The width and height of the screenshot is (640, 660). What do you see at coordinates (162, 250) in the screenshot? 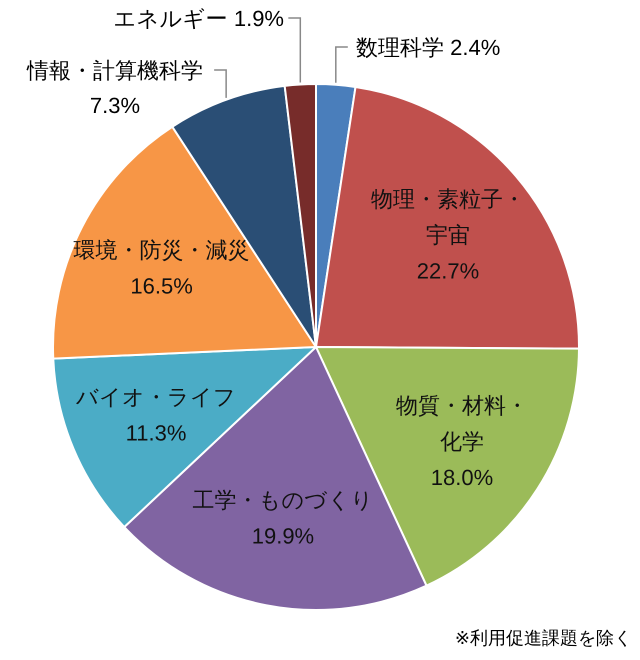
I see `slice-label: 環境・防災・減災` at bounding box center [162, 250].